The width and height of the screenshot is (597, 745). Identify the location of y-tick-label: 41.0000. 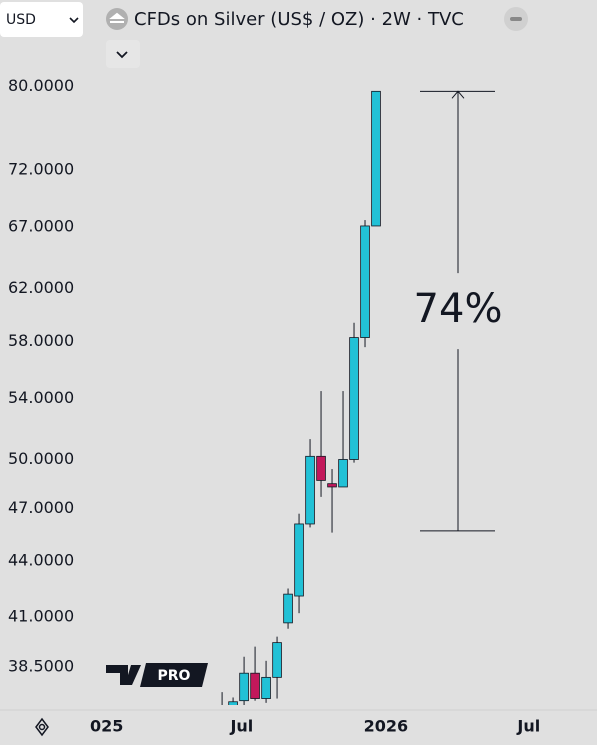
(41, 616).